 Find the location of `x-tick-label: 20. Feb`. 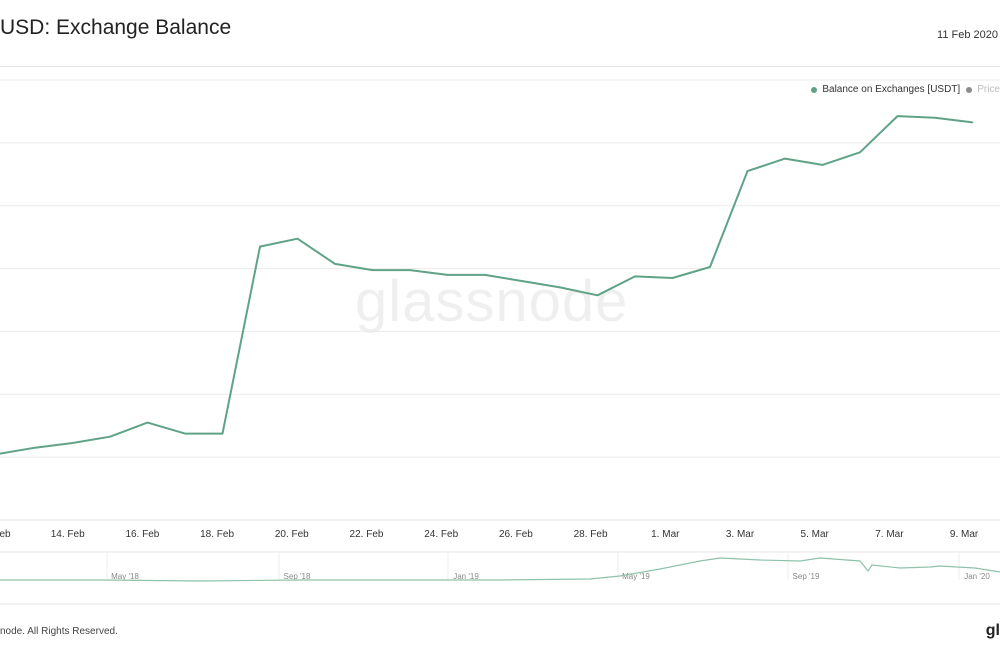

x-tick-label: 20. Feb is located at coordinates (292, 534).